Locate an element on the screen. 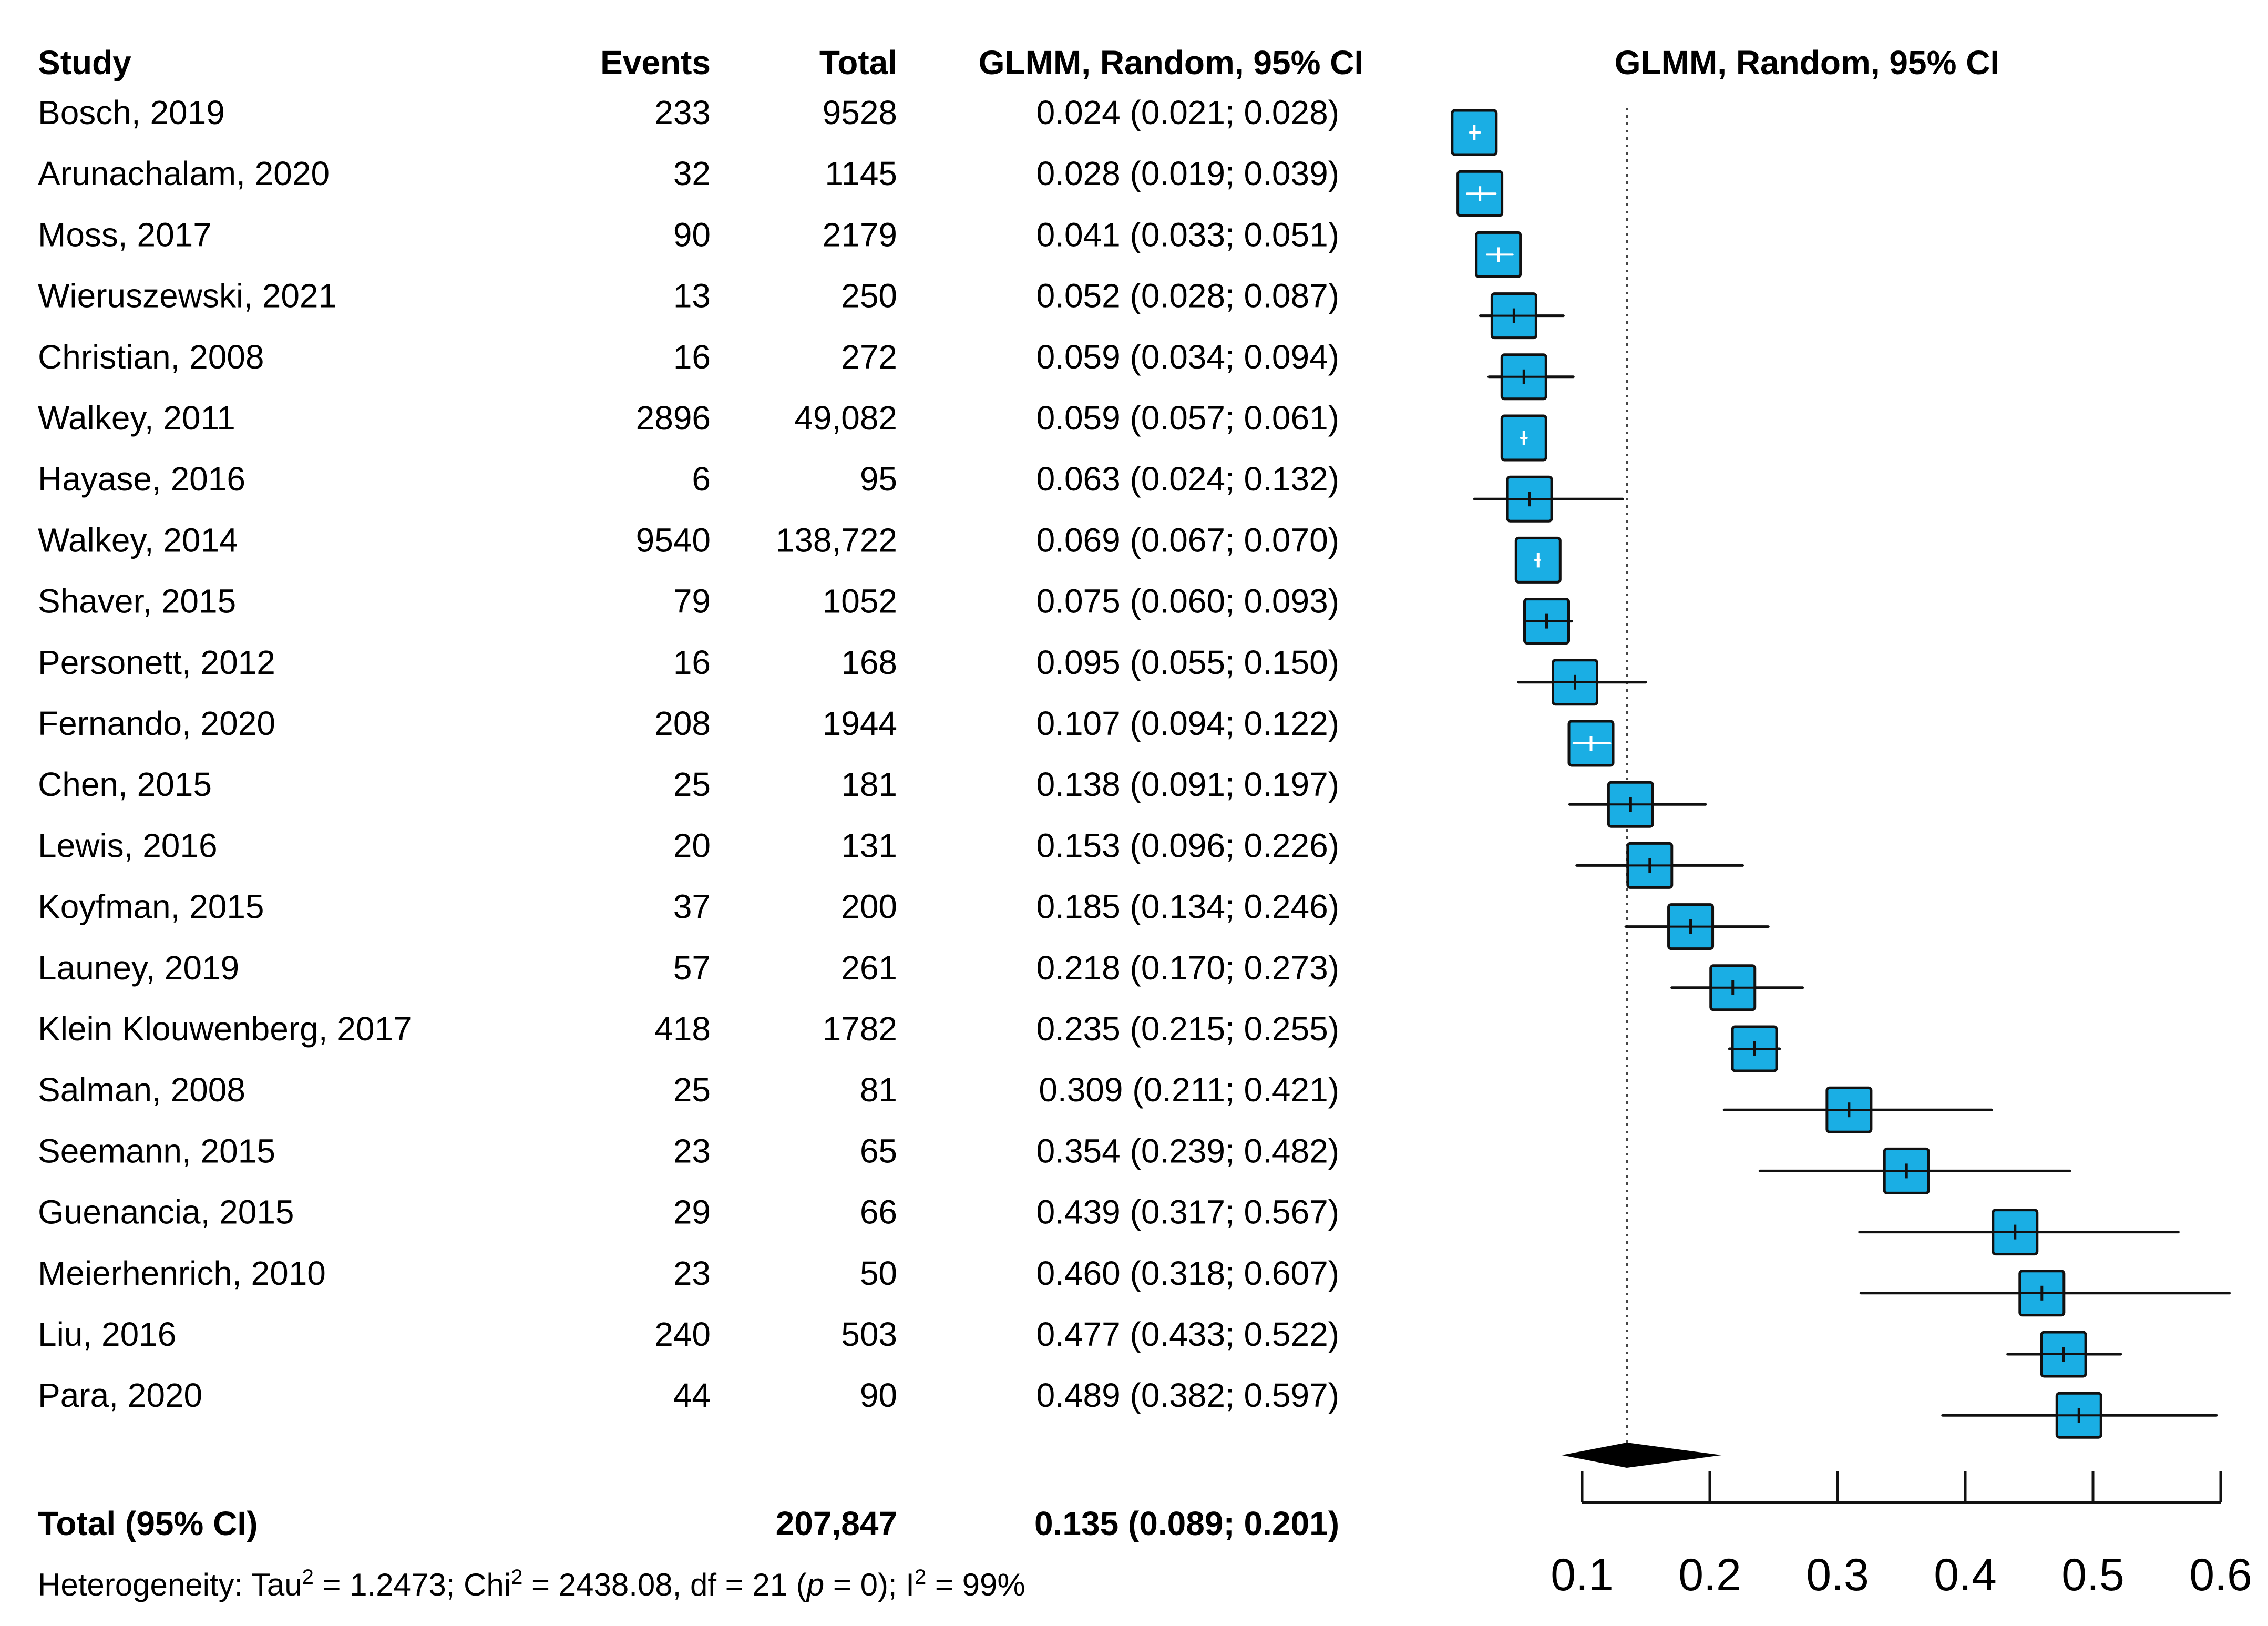 The image size is (2268, 1626). study-estimate: 0.041 (0.033; 0.051) is located at coordinates (1188, 234).